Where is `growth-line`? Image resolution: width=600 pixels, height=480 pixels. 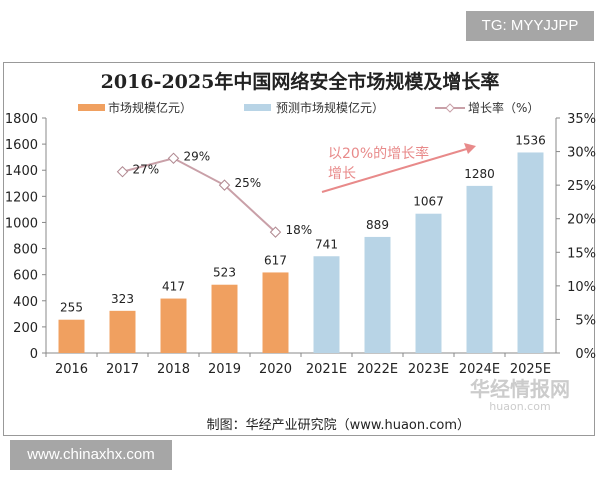 growth-line is located at coordinates (199, 195).